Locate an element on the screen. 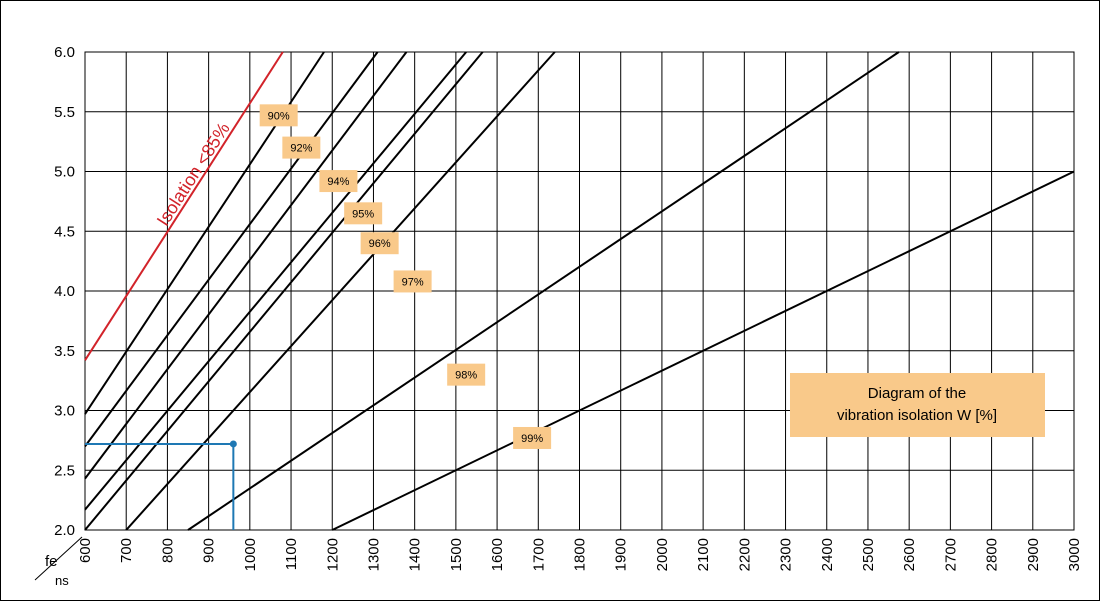 The width and height of the screenshot is (1100, 606). x-tick-label: 1400 is located at coordinates (415, 554).